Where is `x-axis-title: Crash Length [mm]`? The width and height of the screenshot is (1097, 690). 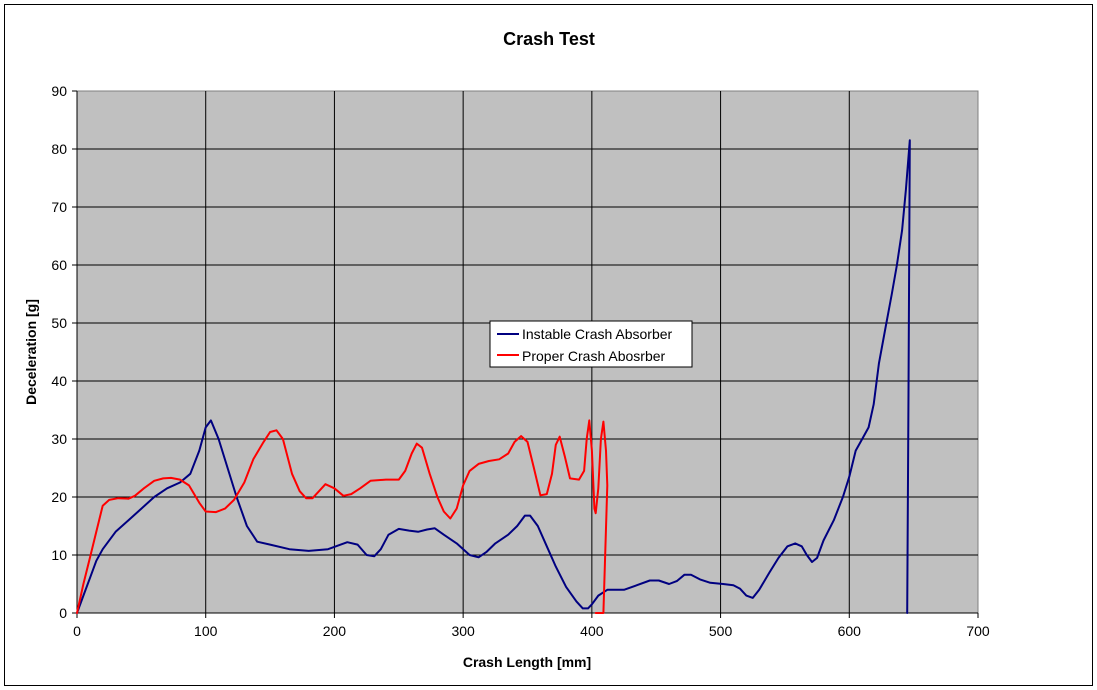
x-axis-title: Crash Length [mm] is located at coordinates (527, 662).